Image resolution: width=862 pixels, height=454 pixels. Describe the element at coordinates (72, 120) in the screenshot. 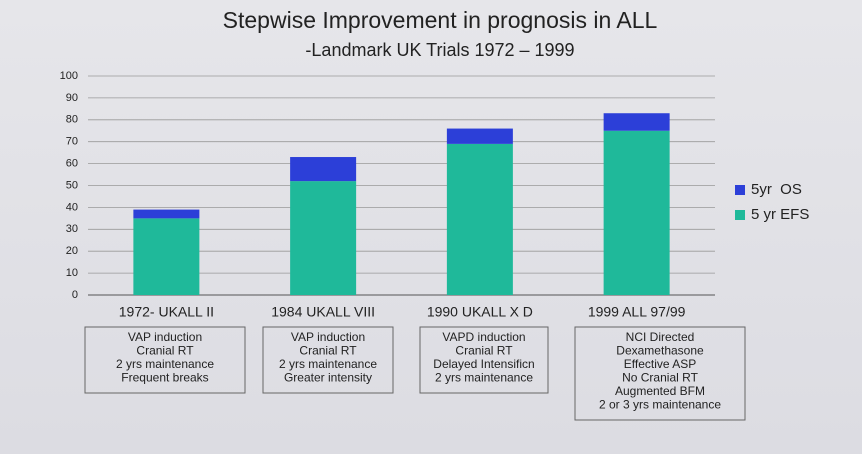

I see `y-tick-label: 80` at that location.